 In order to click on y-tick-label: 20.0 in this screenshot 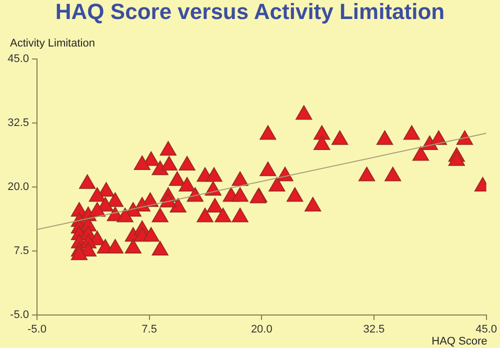, I will do `click(18, 187)`.